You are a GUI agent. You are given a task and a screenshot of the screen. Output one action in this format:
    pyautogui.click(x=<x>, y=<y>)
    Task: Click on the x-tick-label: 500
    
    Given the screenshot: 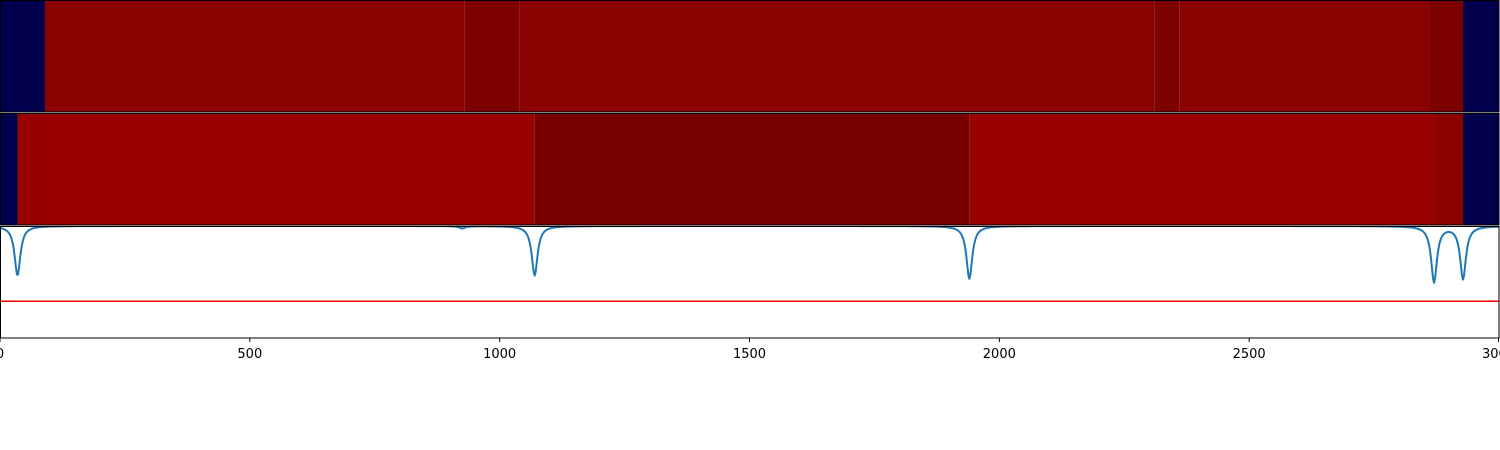 What is the action you would take?
    pyautogui.click(x=249, y=354)
    